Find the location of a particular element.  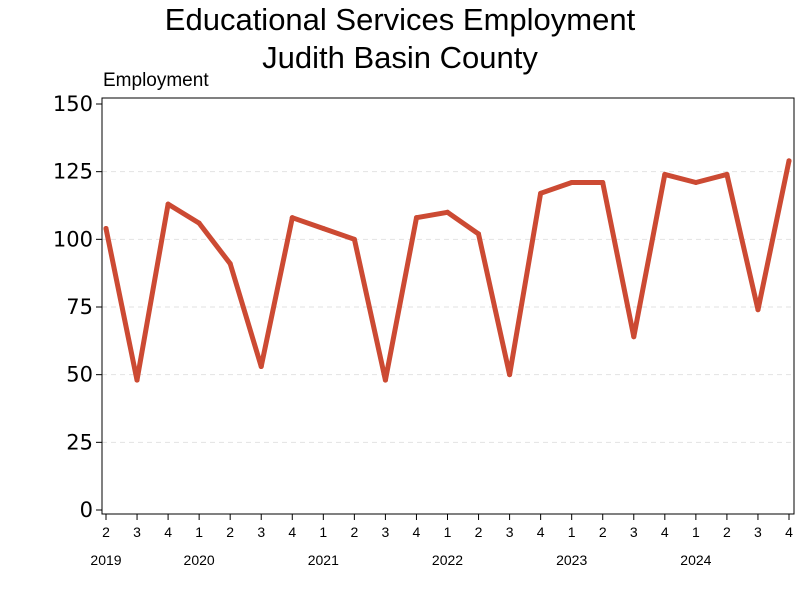

y-axis-ticks: 0 25 50 75 100 125 150 is located at coordinates (77, 307).